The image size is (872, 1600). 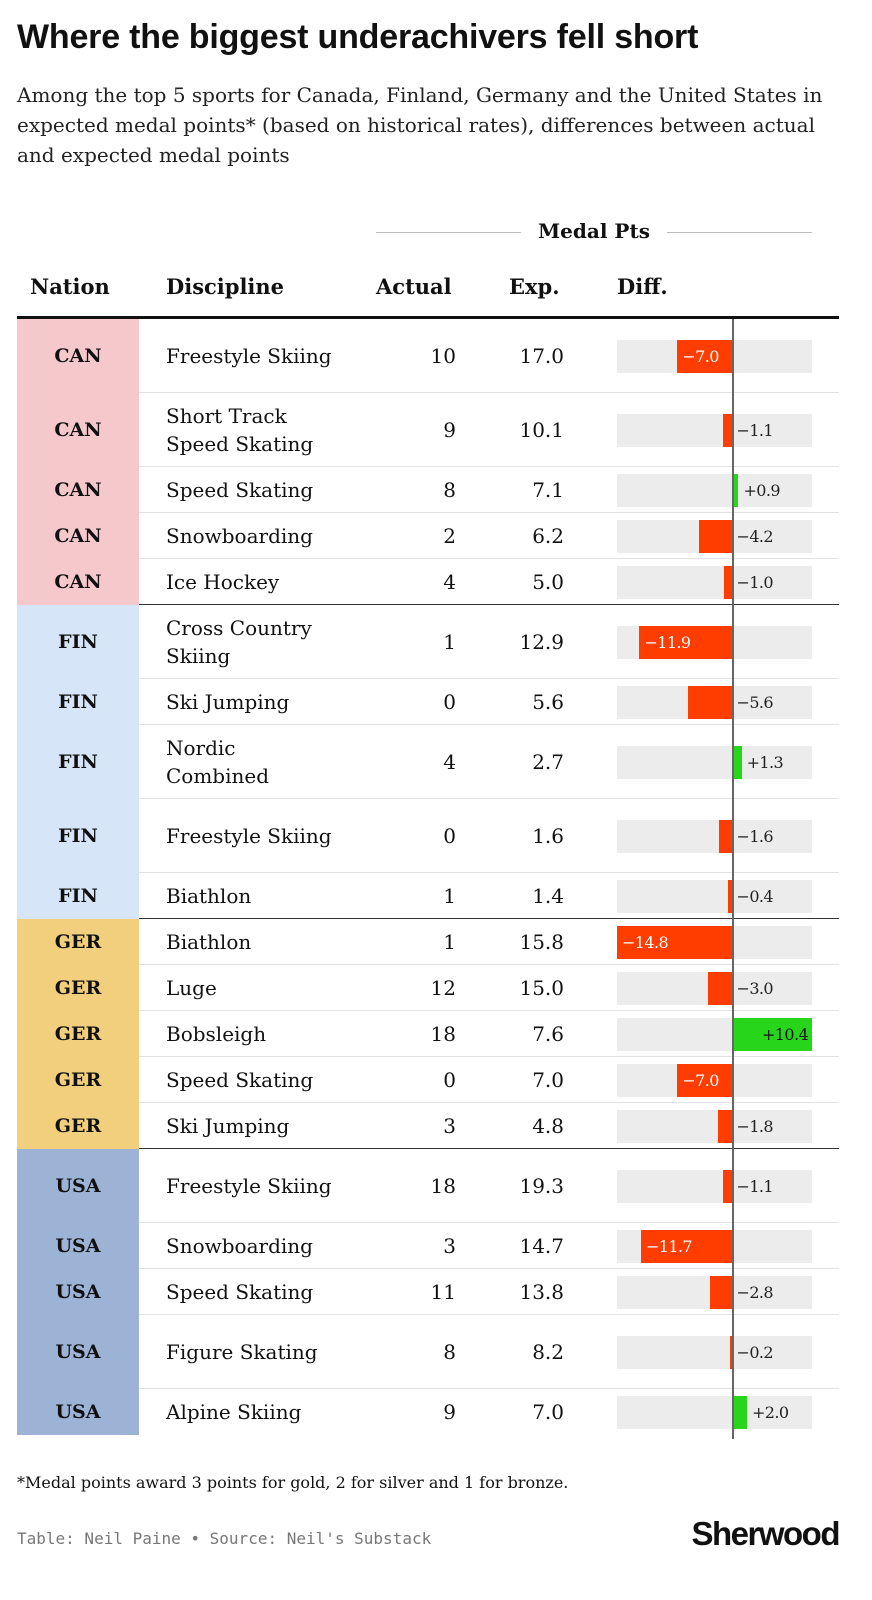 What do you see at coordinates (428, 1352) in the screenshot?
I see `table-row: USA Figure Skating 8 8.2` at bounding box center [428, 1352].